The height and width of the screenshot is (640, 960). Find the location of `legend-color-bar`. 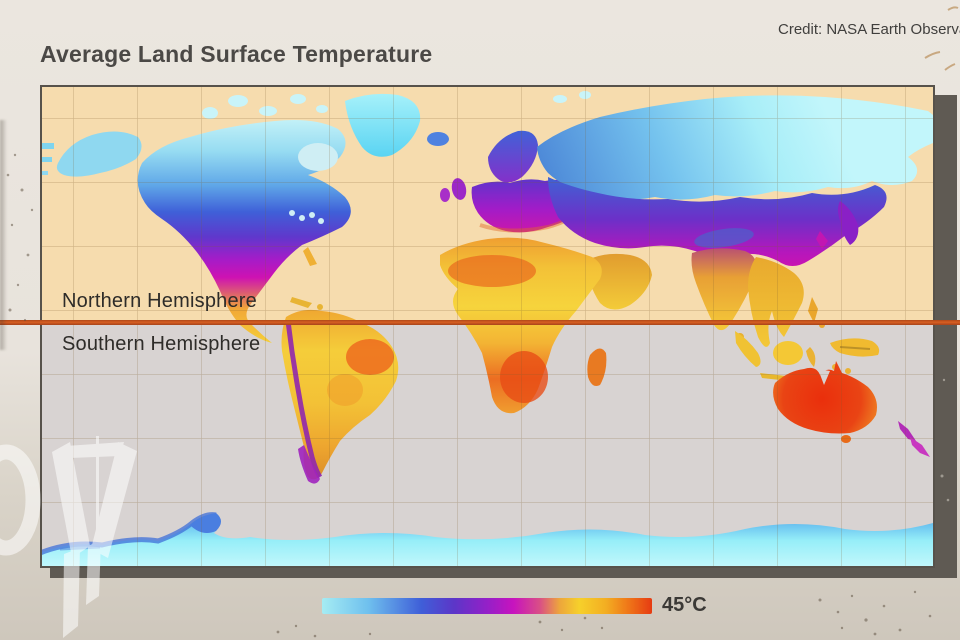

legend-color-bar is located at coordinates (487, 606).